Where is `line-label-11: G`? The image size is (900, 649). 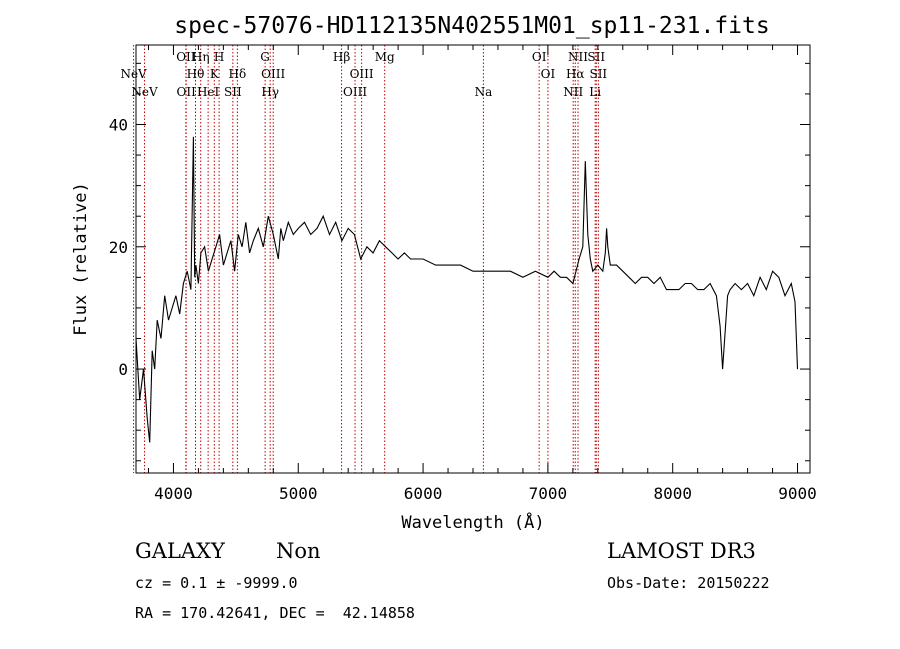 line-label-11: G is located at coordinates (265, 57).